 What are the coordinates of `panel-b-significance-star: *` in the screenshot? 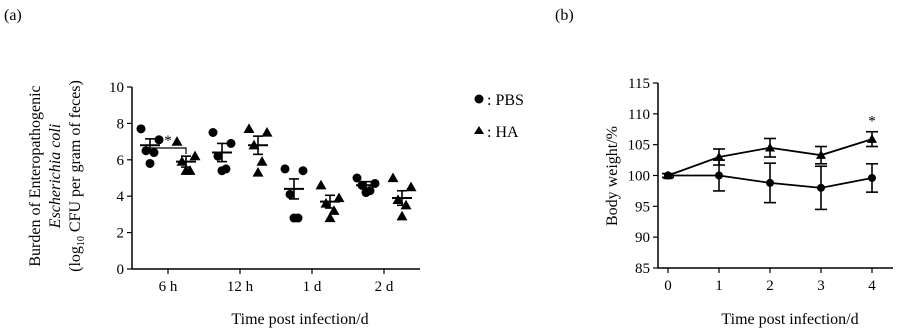 It's located at (872, 122).